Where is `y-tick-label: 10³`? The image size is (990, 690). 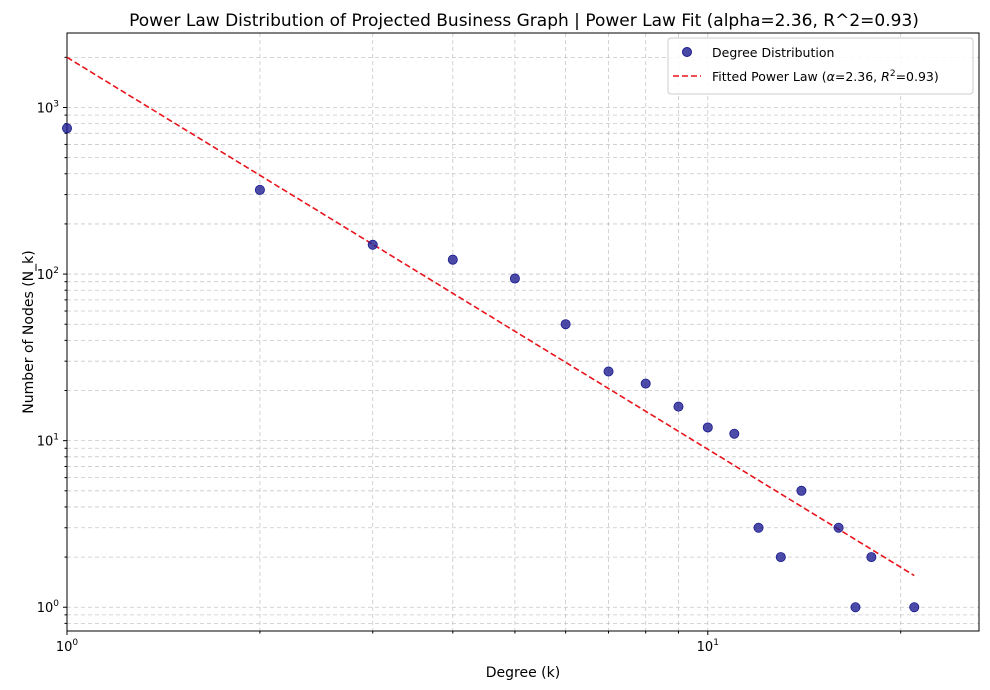 y-tick-label: 10³ is located at coordinates (48, 107).